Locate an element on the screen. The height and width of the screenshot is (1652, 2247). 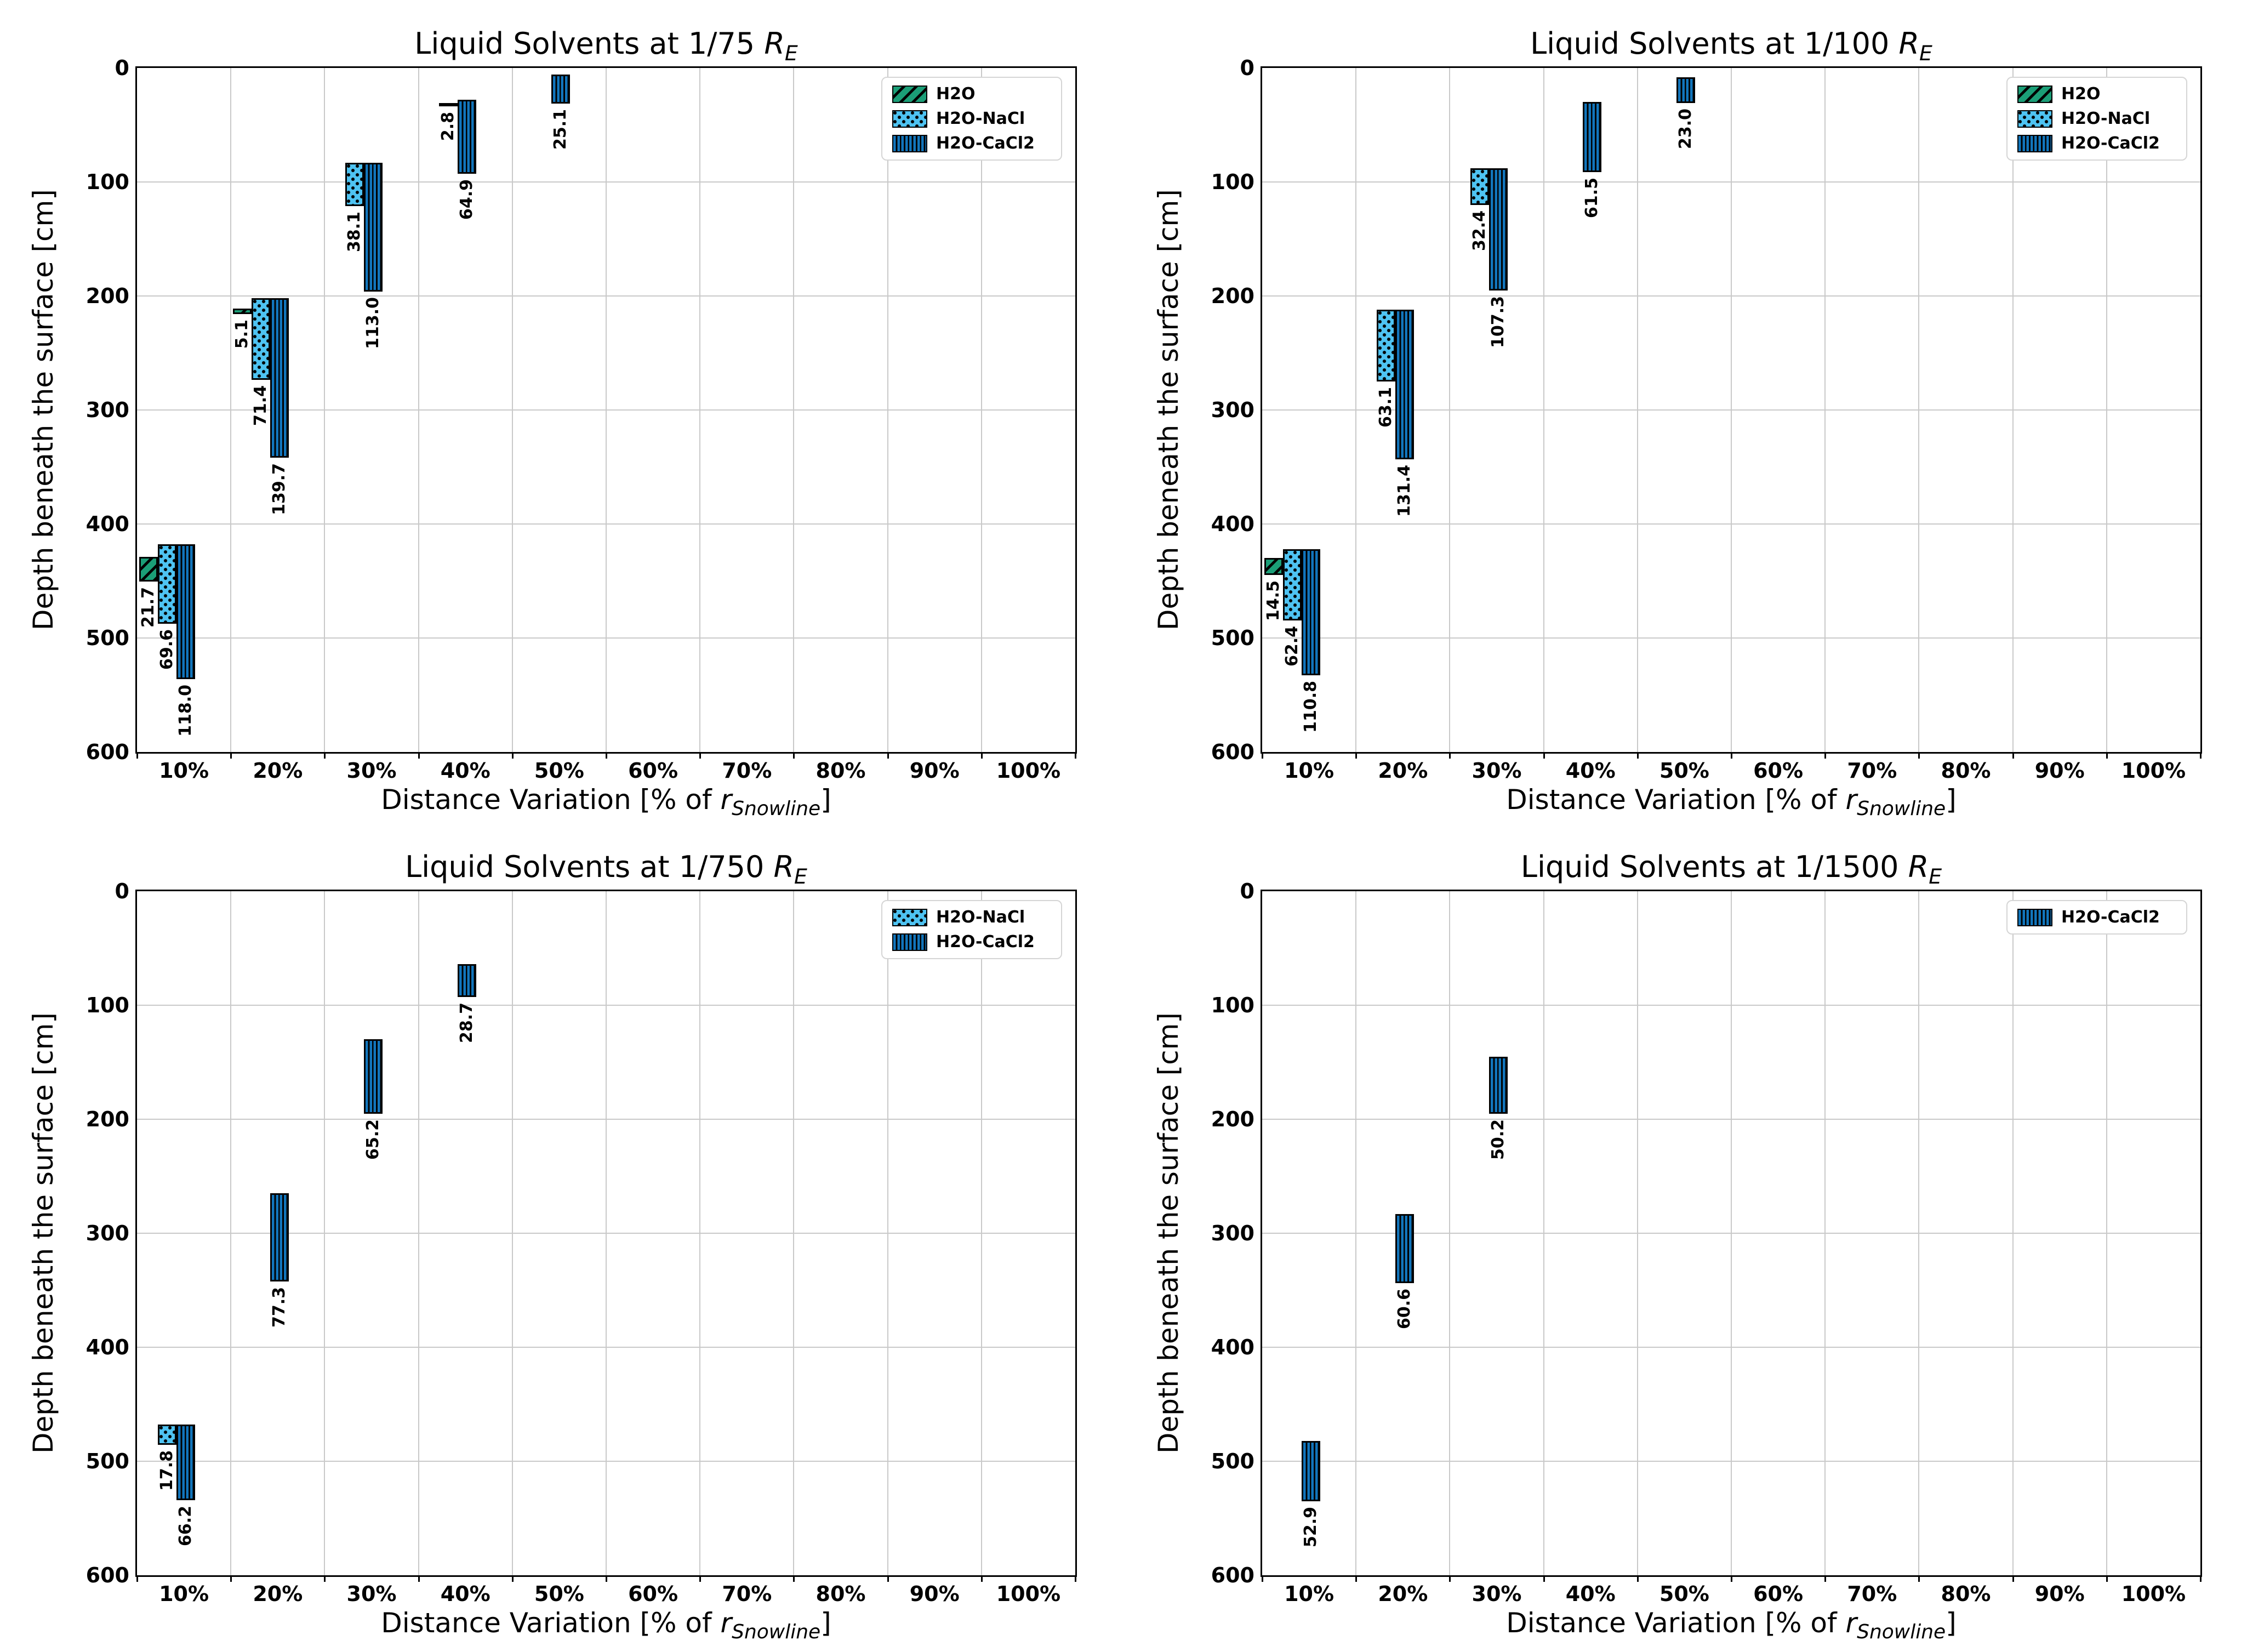
bar-value-label: 65.2 is located at coordinates (373, 1140).